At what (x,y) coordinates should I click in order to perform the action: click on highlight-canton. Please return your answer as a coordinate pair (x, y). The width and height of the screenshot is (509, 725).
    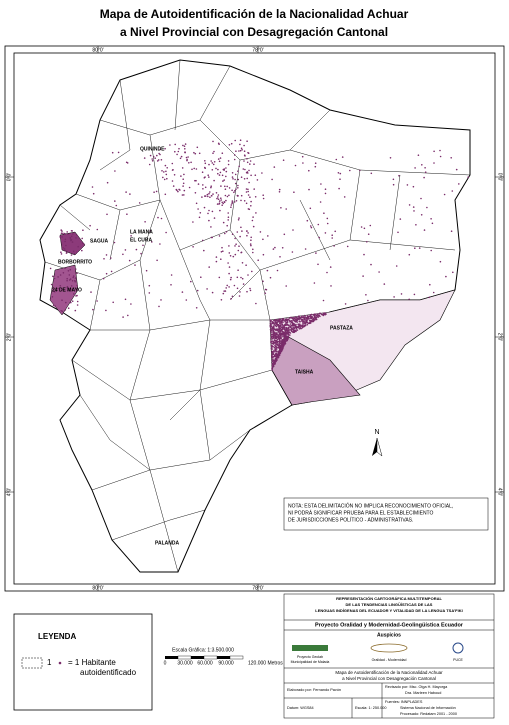
    Looking at the image, I should click on (72, 243).